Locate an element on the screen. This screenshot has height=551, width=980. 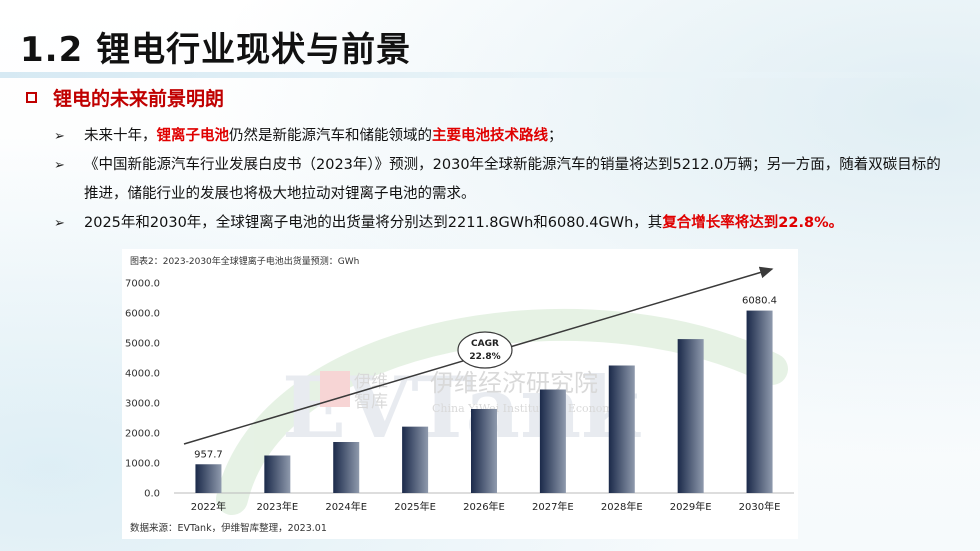
x-tick-label: 2024年E is located at coordinates (346, 506).